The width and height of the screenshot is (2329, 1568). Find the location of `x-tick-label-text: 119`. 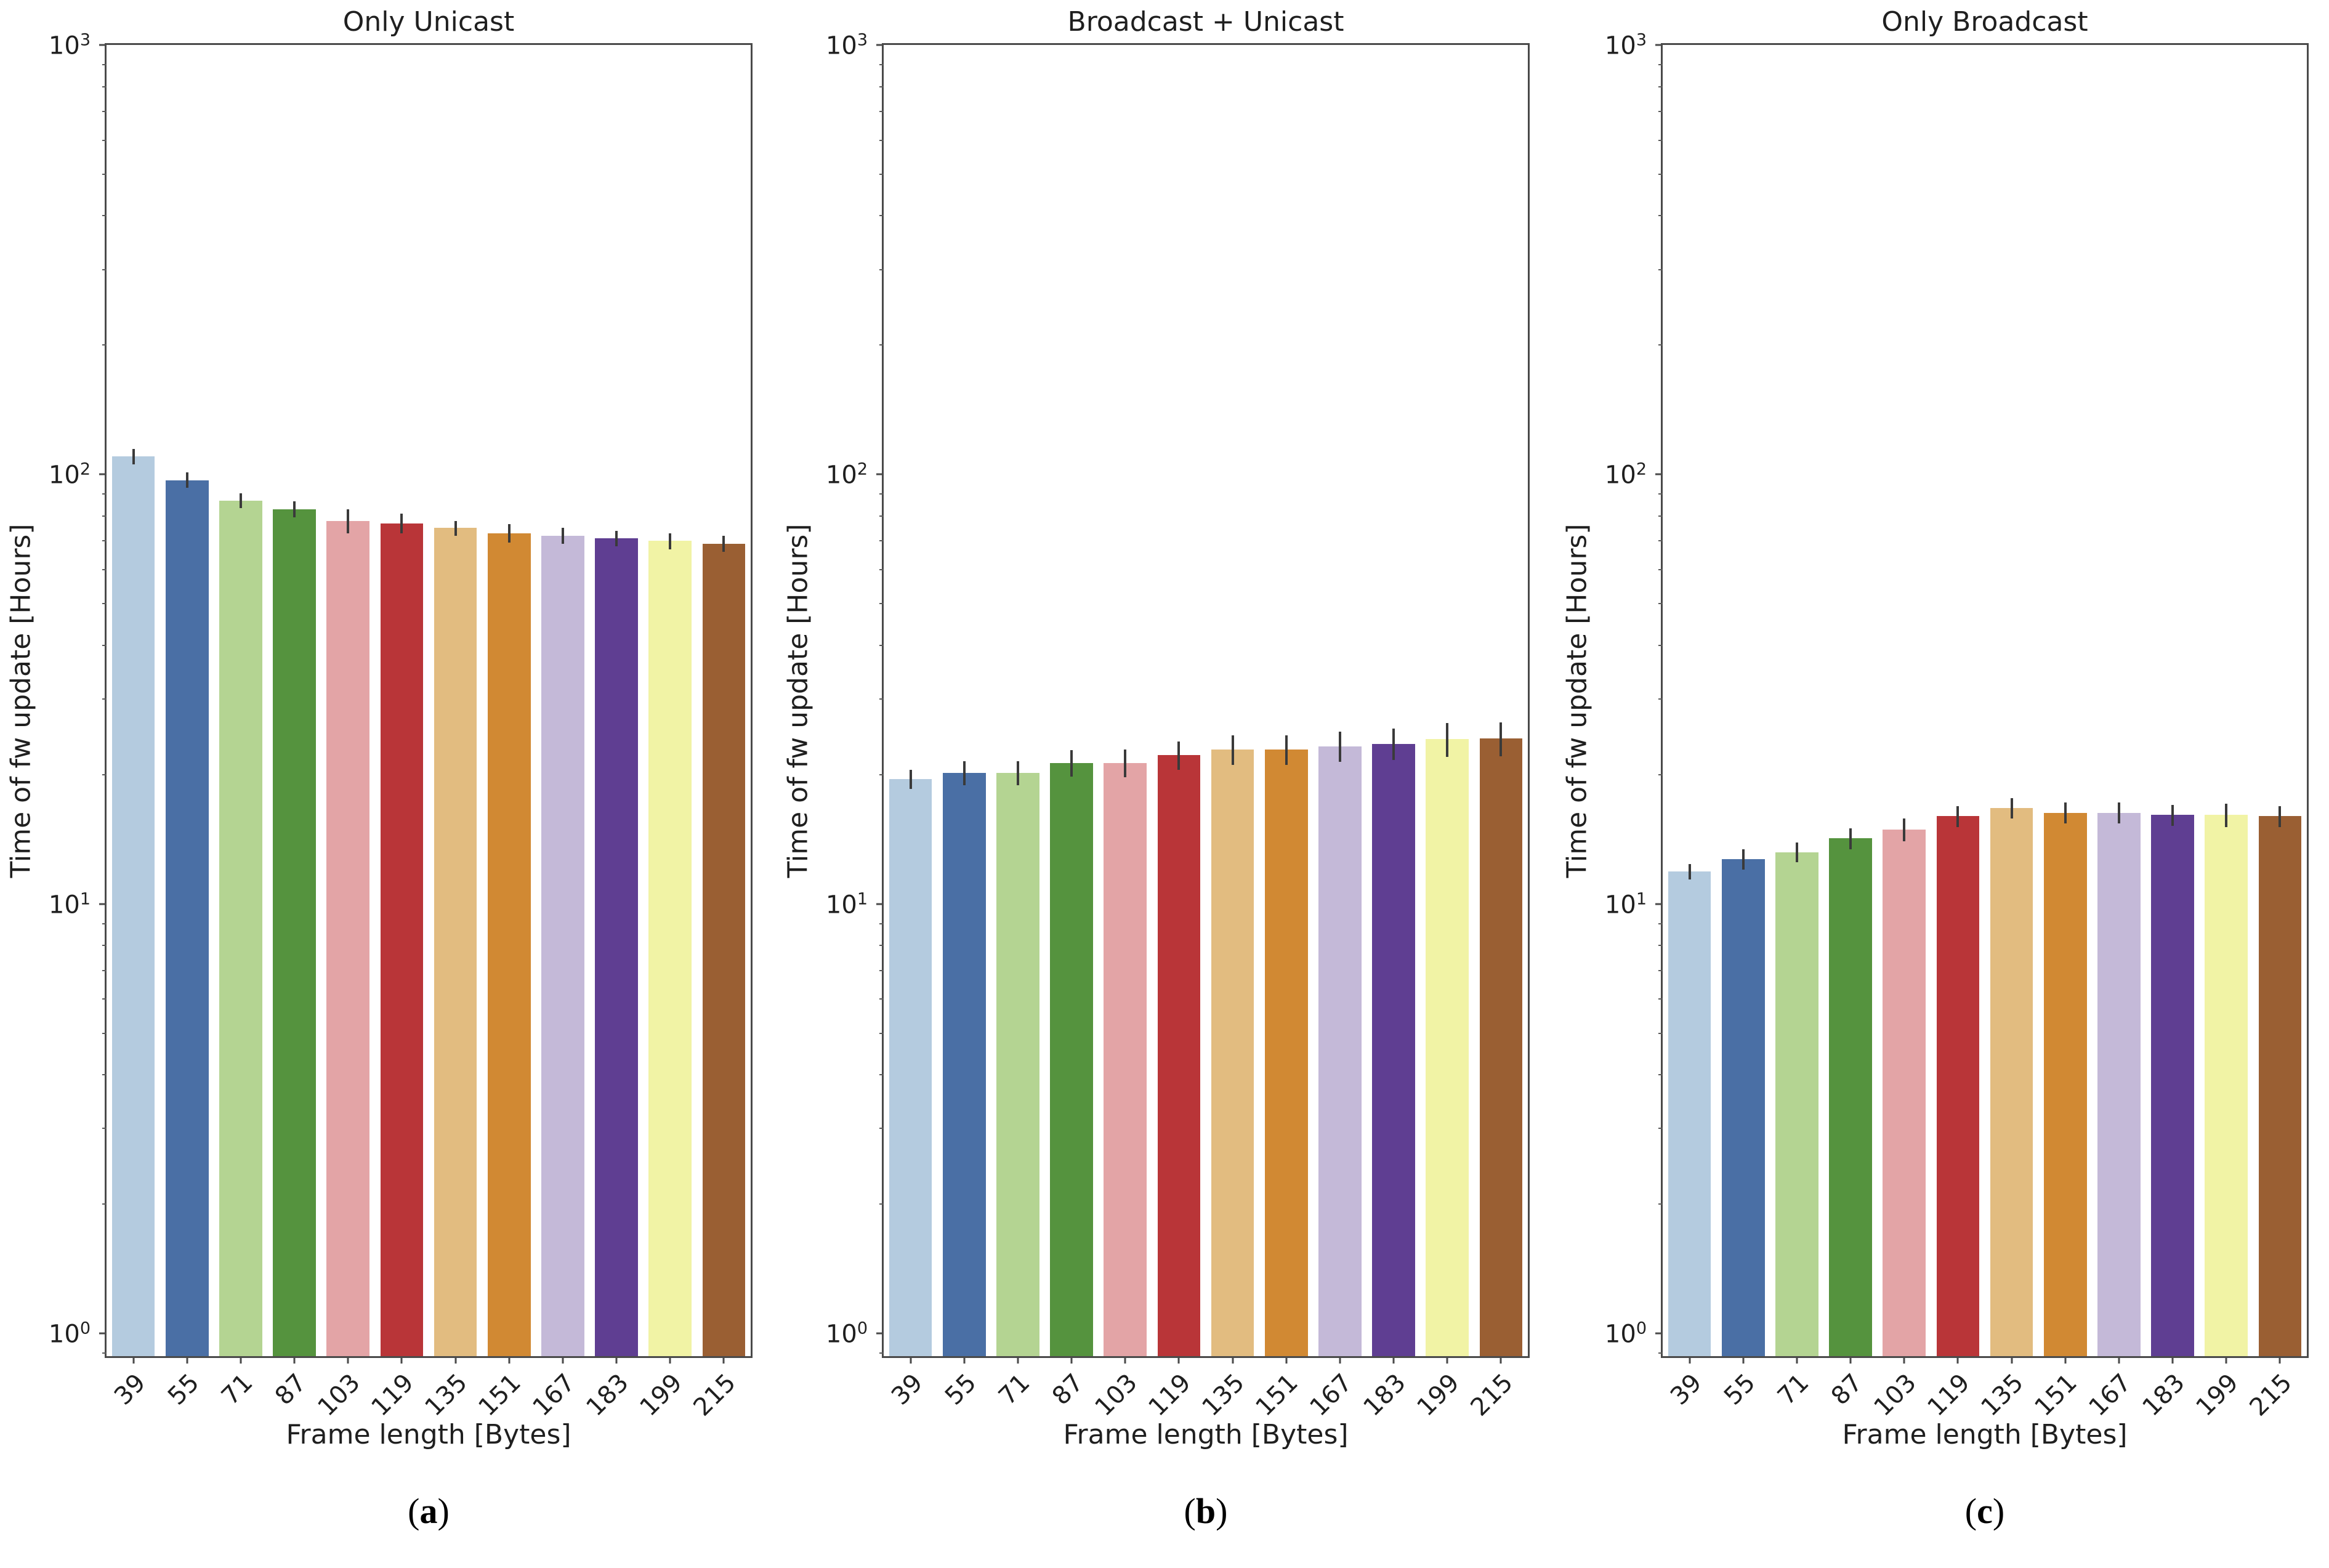

x-tick-label-text: 119 is located at coordinates (1949, 1395).